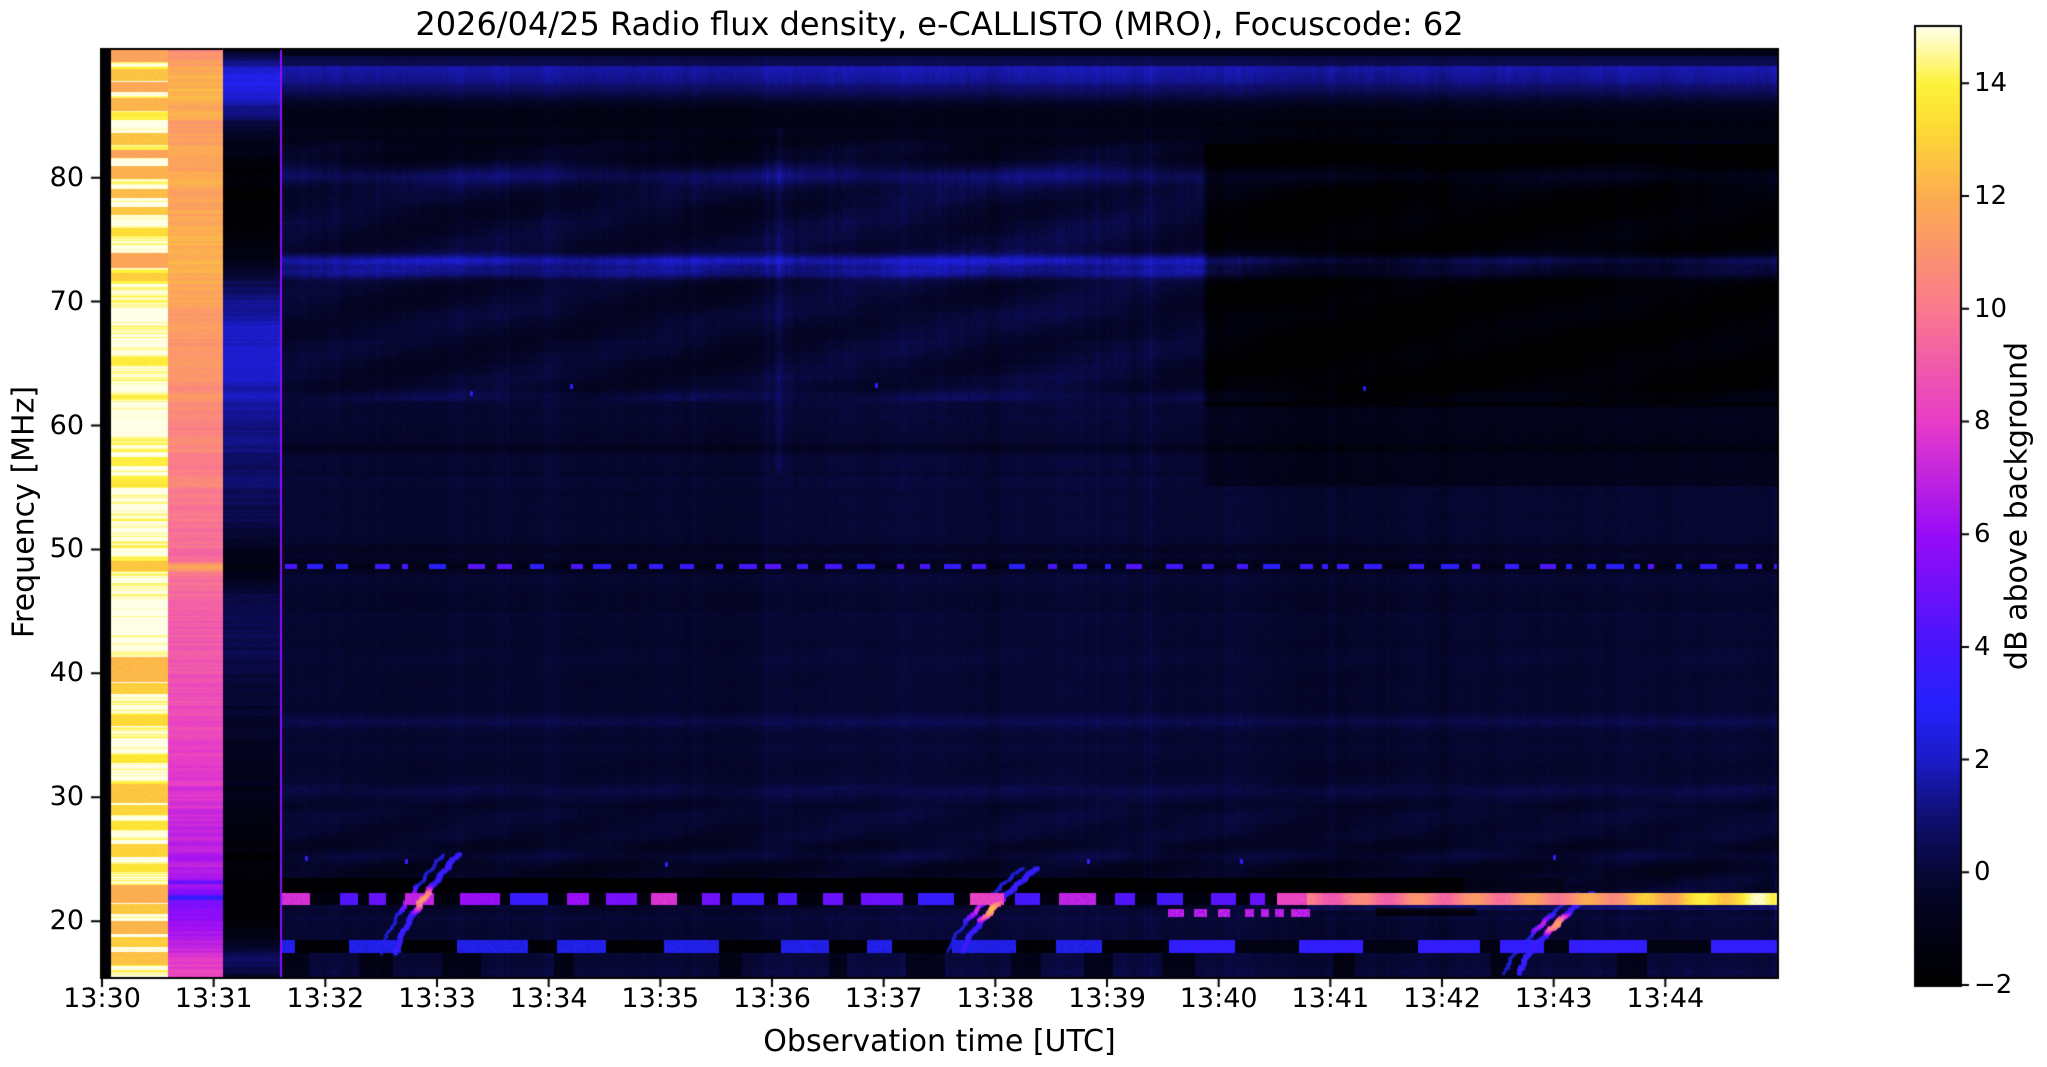 The width and height of the screenshot is (2047, 1067). What do you see at coordinates (772, 998) in the screenshot?
I see `x-tick-label: 13:36` at bounding box center [772, 998].